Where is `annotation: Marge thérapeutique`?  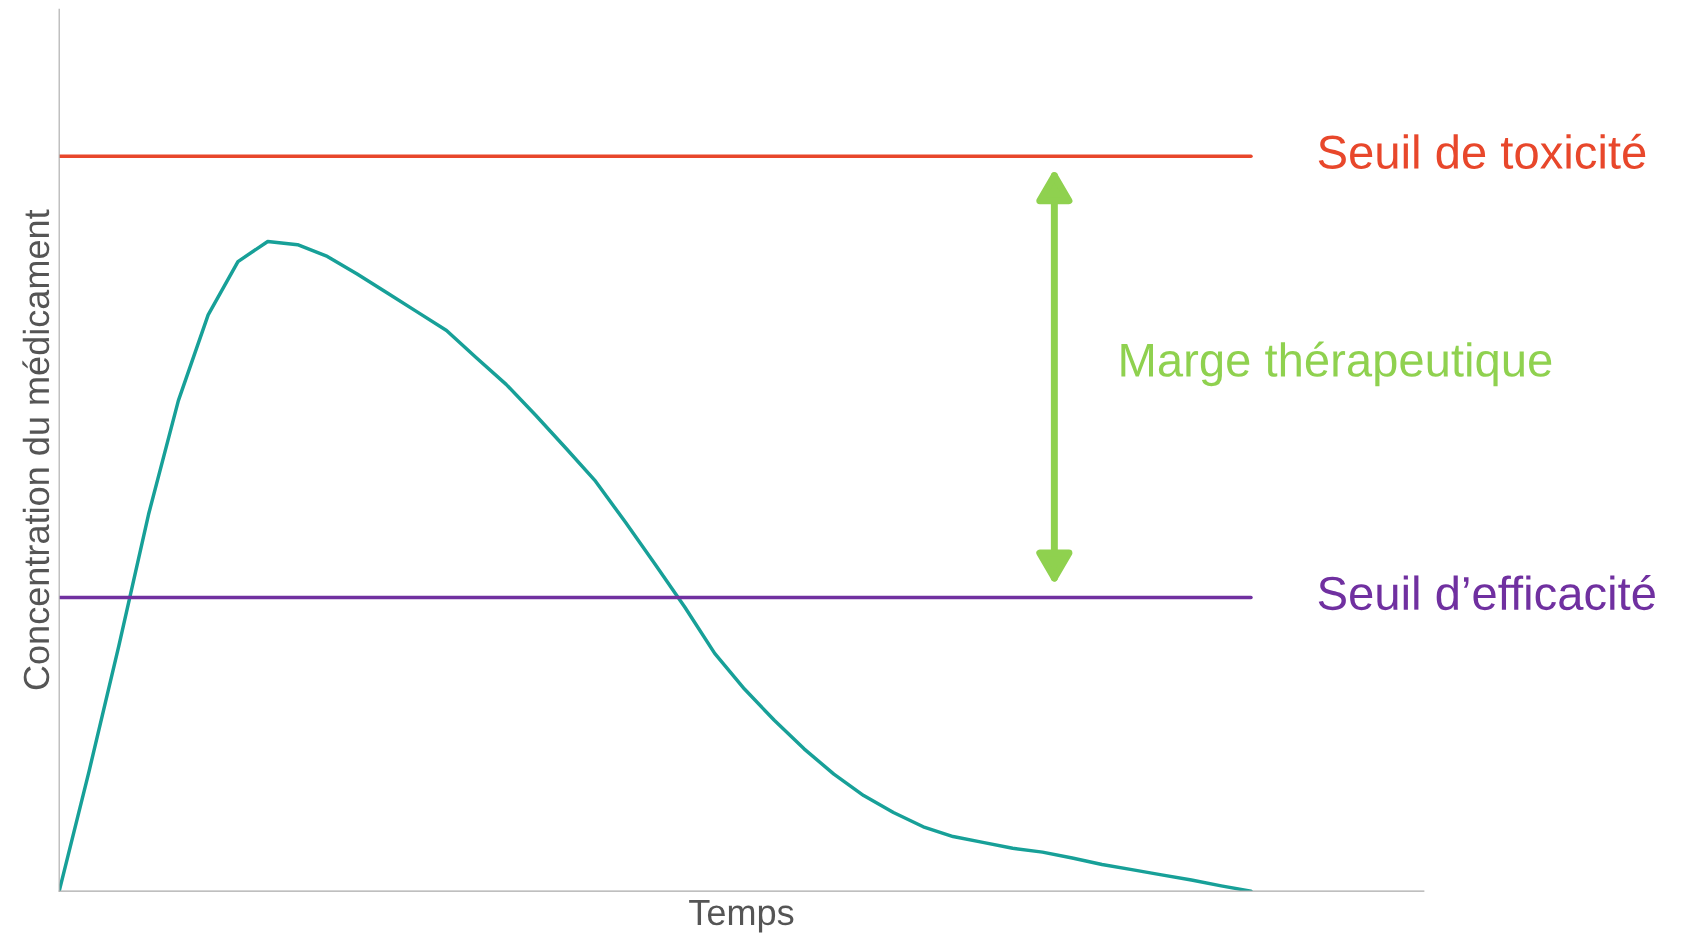 annotation: Marge thérapeutique is located at coordinates (1336, 364).